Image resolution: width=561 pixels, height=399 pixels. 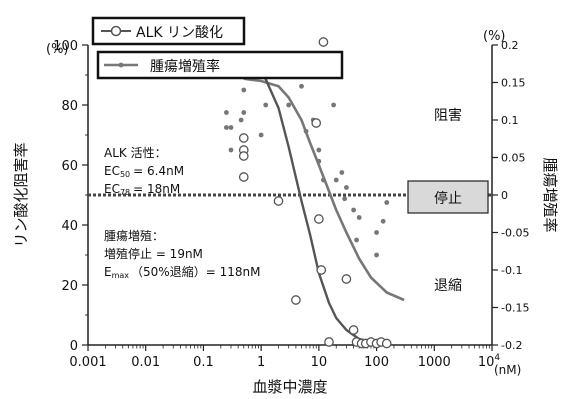 What do you see at coordinates (69, 166) in the screenshot?
I see `y-left-tick-label: 60` at bounding box center [69, 166].